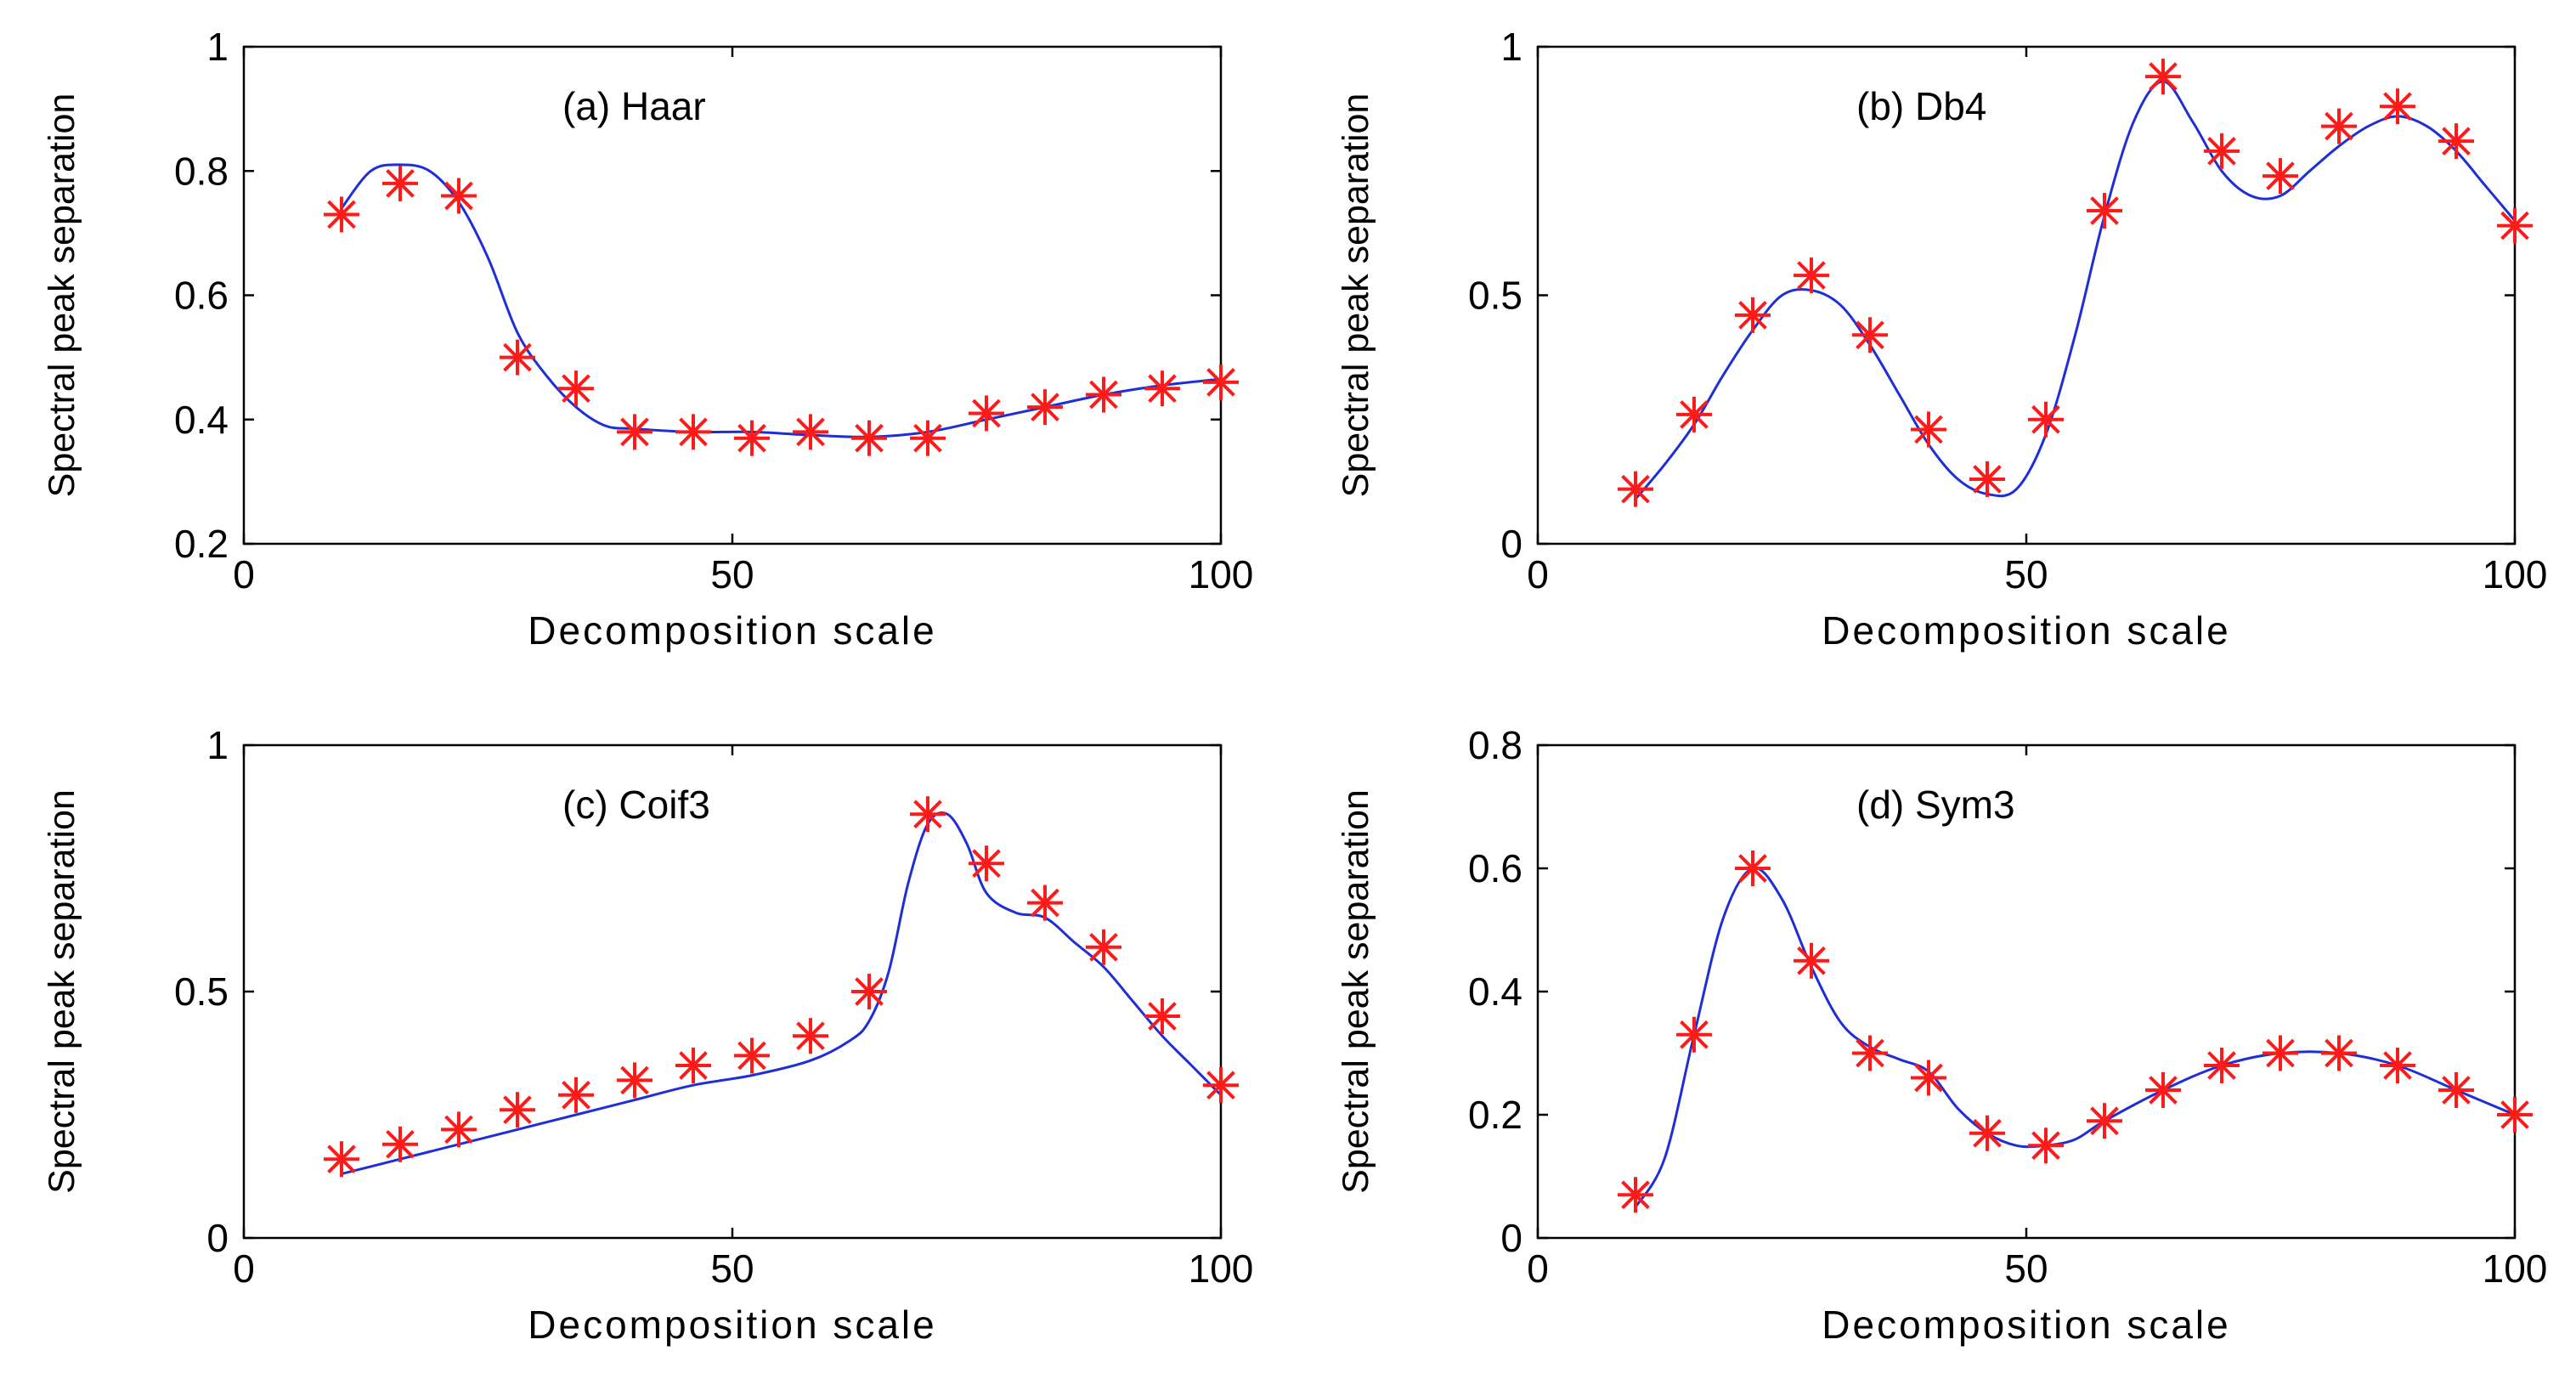 The height and width of the screenshot is (1379, 2576). I want to click on panel-title: (c) Coif3, so click(636, 805).